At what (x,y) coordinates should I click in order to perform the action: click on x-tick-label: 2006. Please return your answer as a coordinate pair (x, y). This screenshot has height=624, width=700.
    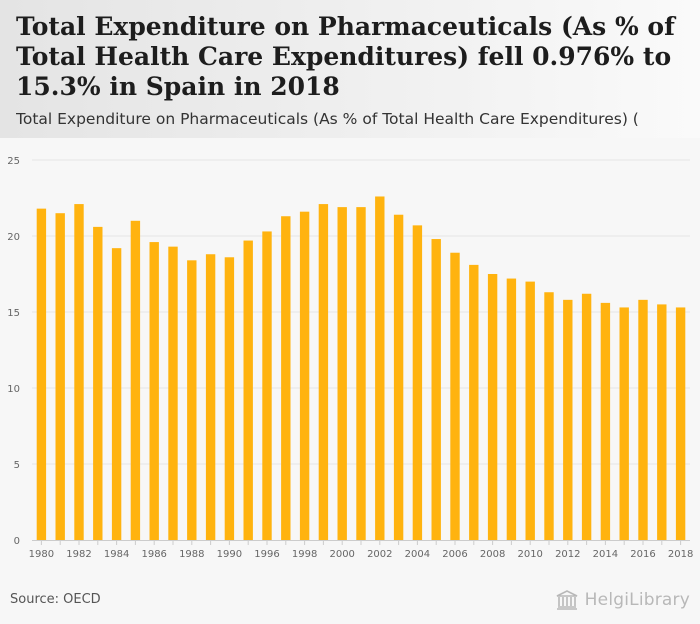
    Looking at the image, I should click on (454, 554).